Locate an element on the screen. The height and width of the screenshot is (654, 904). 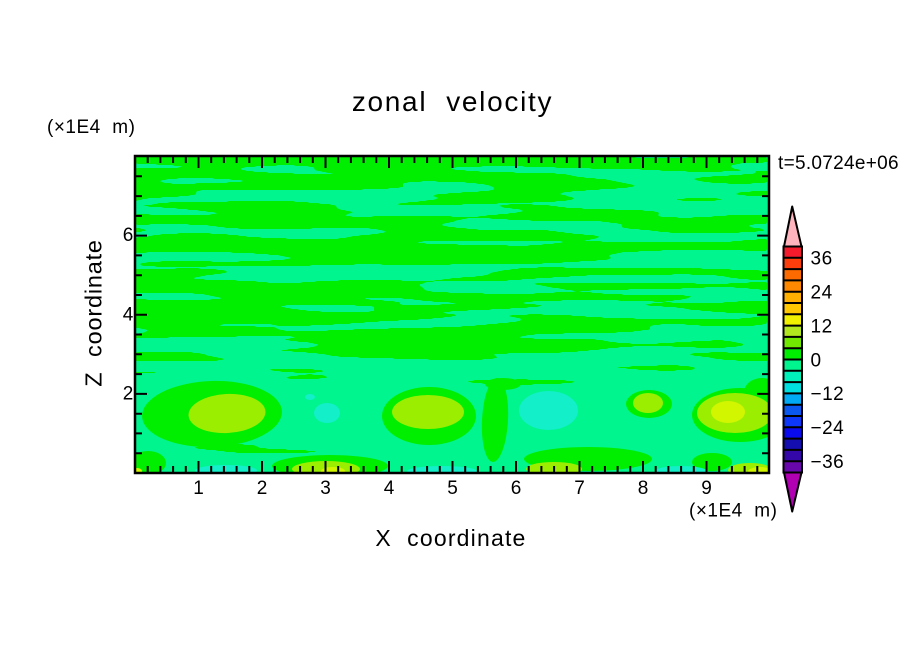
svg-text: 9 is located at coordinates (706, 488).